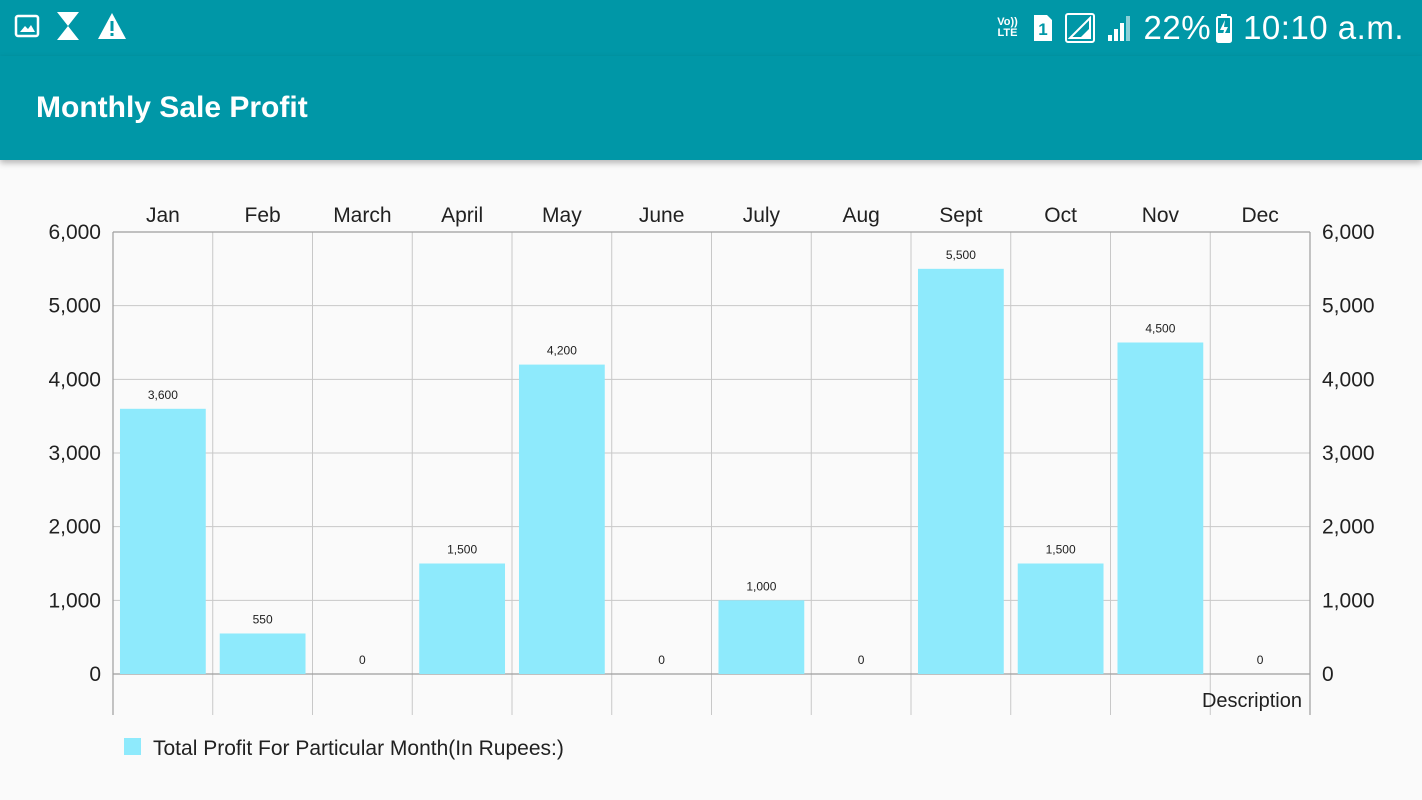 This screenshot has height=800, width=1422. Describe the element at coordinates (112, 26) in the screenshot. I see `warning-icon` at that location.